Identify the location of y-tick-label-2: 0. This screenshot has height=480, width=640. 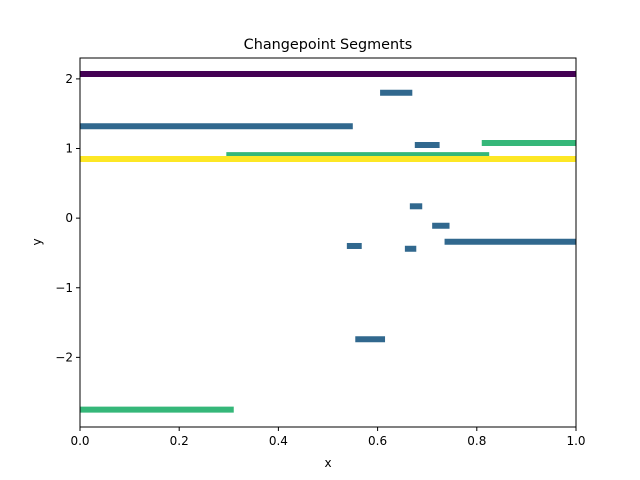
(69, 218).